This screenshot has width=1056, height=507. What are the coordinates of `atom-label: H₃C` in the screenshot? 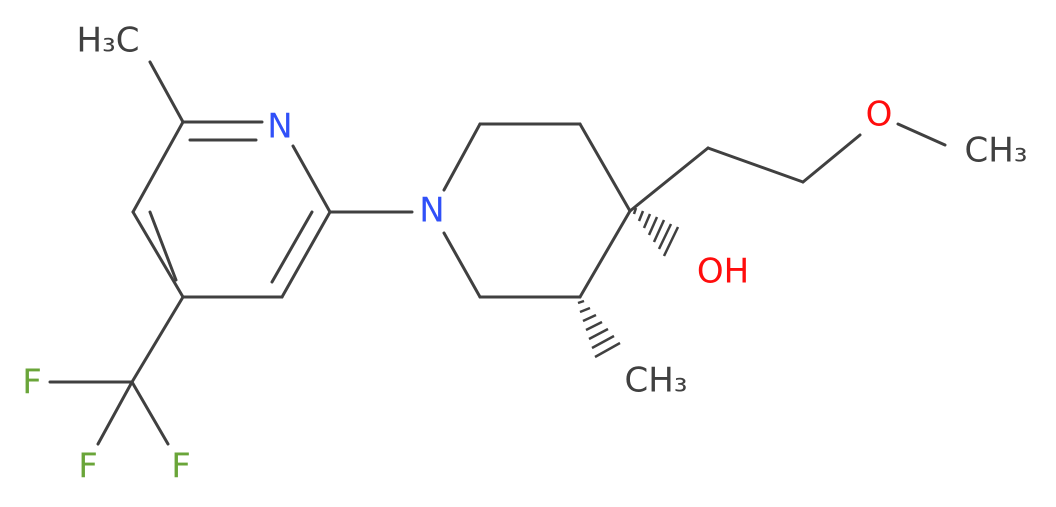 It's located at (108, 41).